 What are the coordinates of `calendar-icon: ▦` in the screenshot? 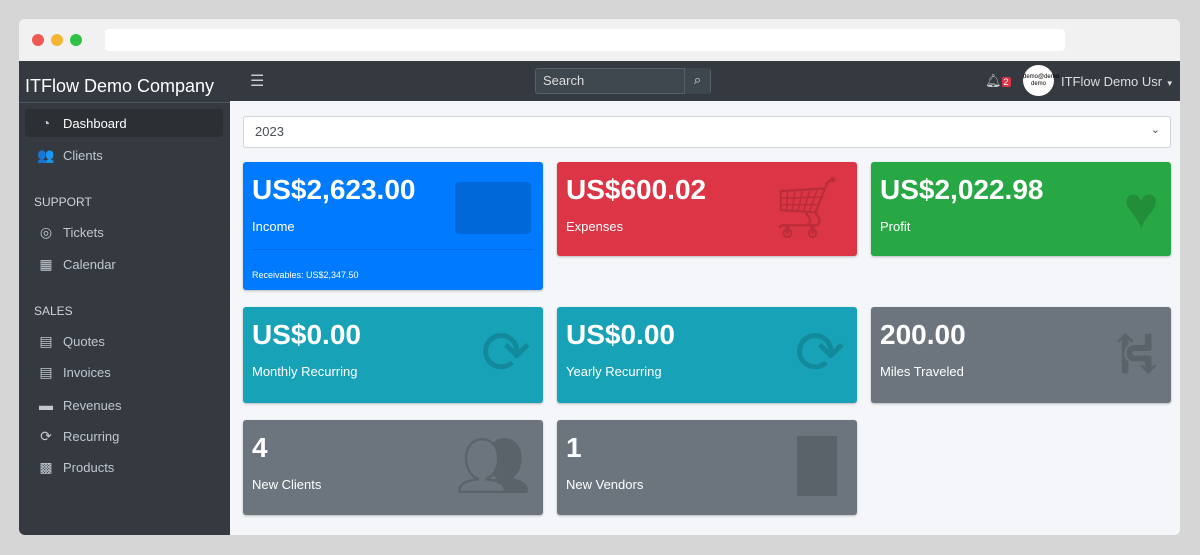 It's located at (46, 263).